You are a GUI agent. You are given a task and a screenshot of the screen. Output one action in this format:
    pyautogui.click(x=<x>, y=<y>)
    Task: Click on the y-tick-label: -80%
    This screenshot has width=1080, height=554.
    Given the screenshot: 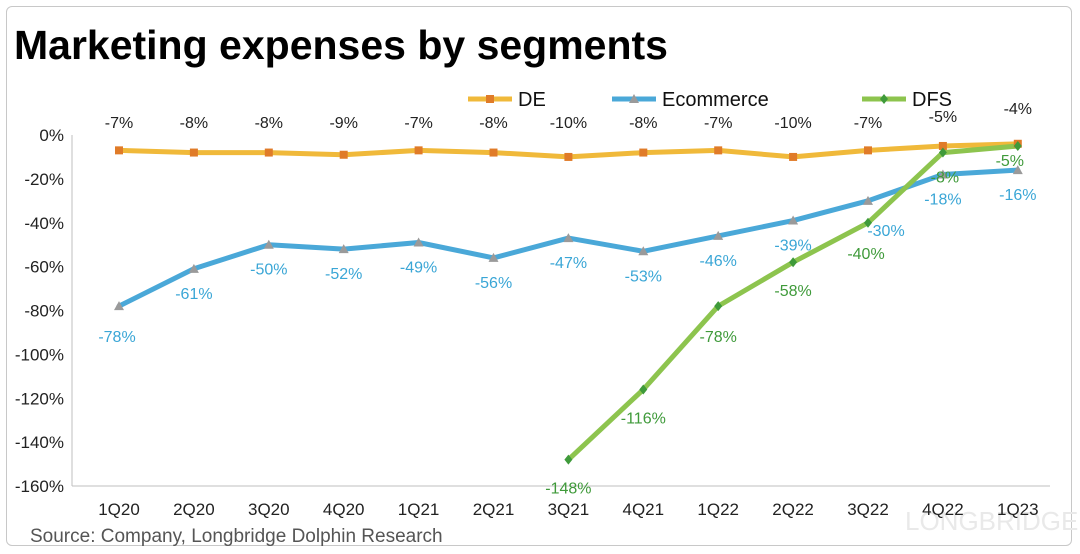 What is the action you would take?
    pyautogui.click(x=44, y=311)
    